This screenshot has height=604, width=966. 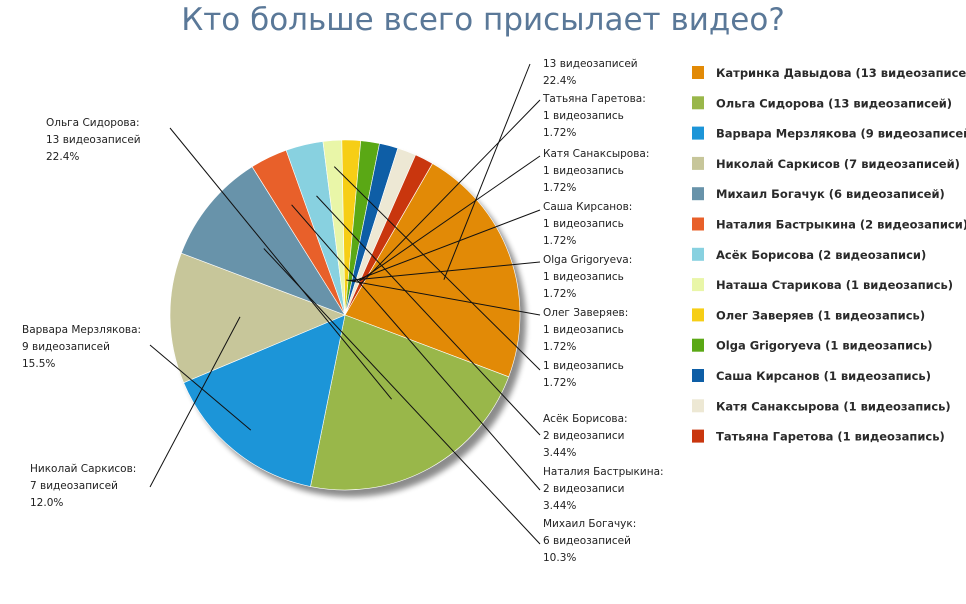 What do you see at coordinates (38, 364) in the screenshot?
I see `callout-3-line-3: 15.5%` at bounding box center [38, 364].